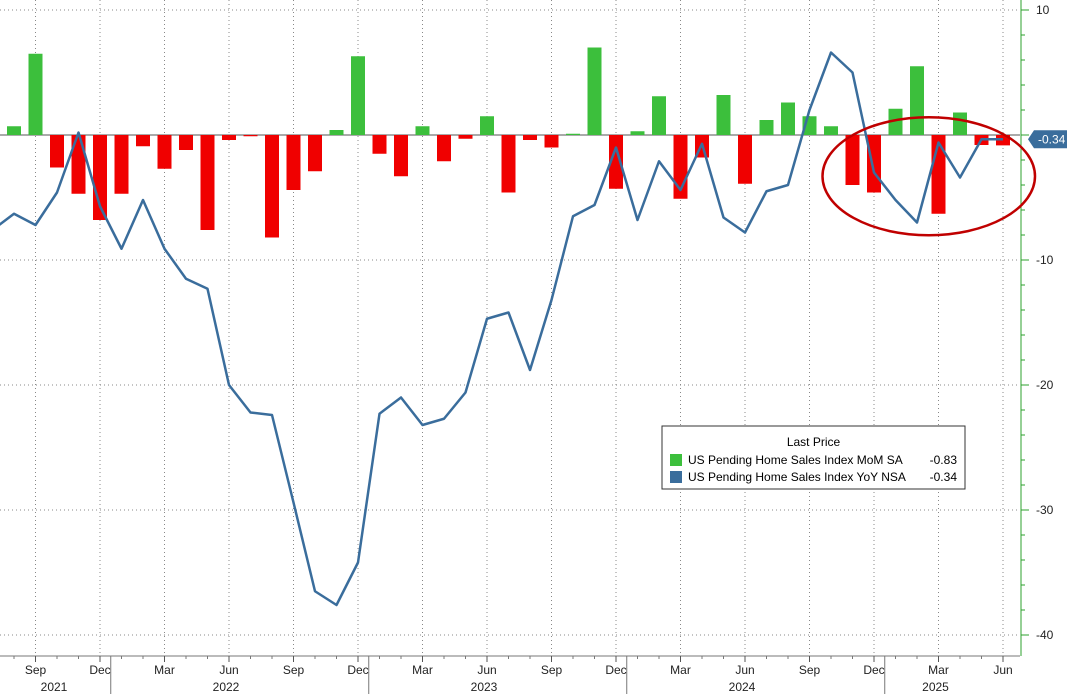  What do you see at coordinates (935, 687) in the screenshot?
I see `x-year-label: 2025` at bounding box center [935, 687].